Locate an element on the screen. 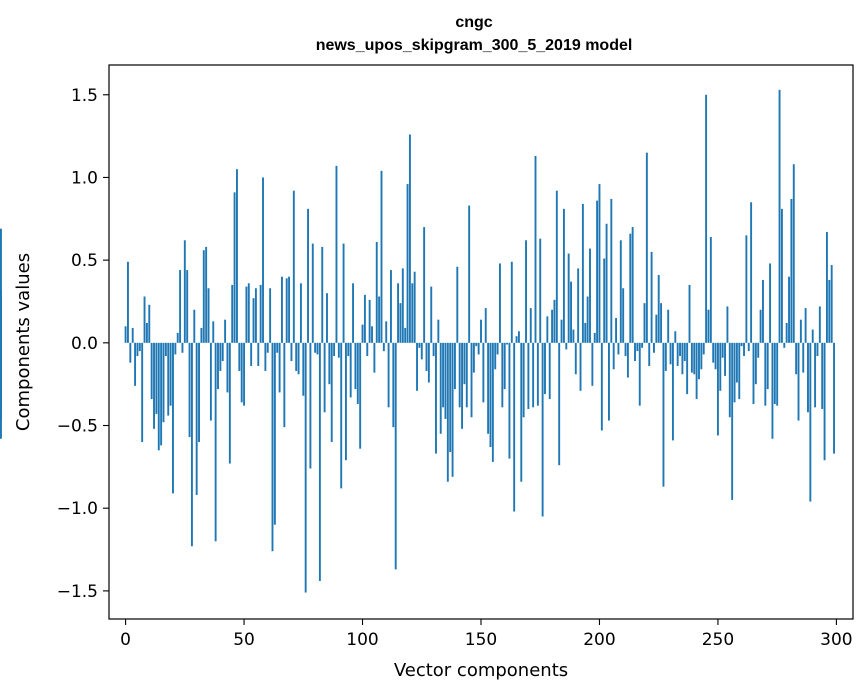  x-axis-ticks: 0 50 100 150 200 250 300 is located at coordinates (486, 634).